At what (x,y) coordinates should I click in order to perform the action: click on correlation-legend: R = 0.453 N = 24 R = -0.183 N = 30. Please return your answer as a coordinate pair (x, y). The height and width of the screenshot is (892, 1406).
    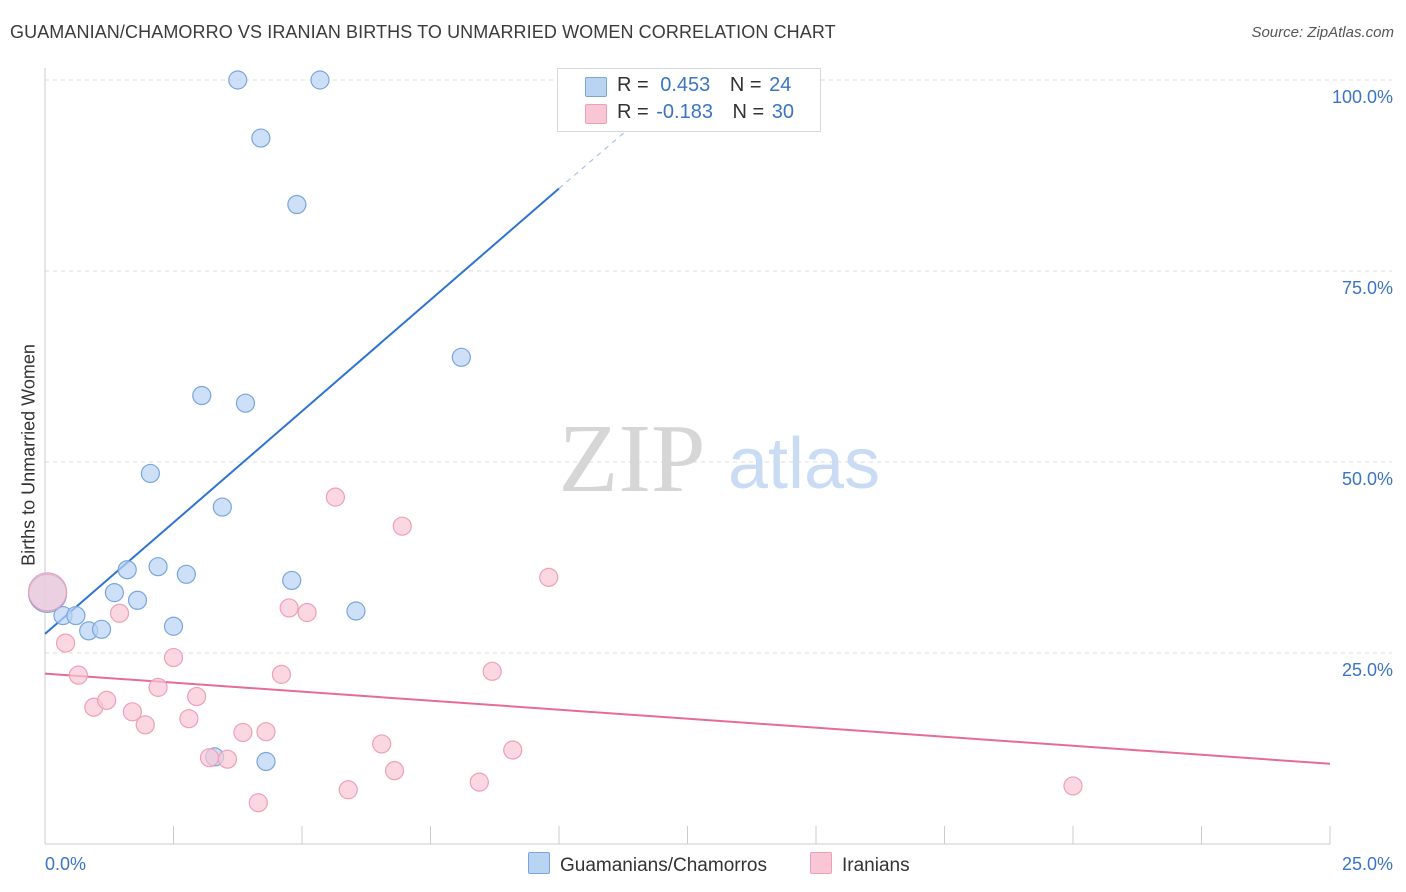
    Looking at the image, I should click on (689, 100).